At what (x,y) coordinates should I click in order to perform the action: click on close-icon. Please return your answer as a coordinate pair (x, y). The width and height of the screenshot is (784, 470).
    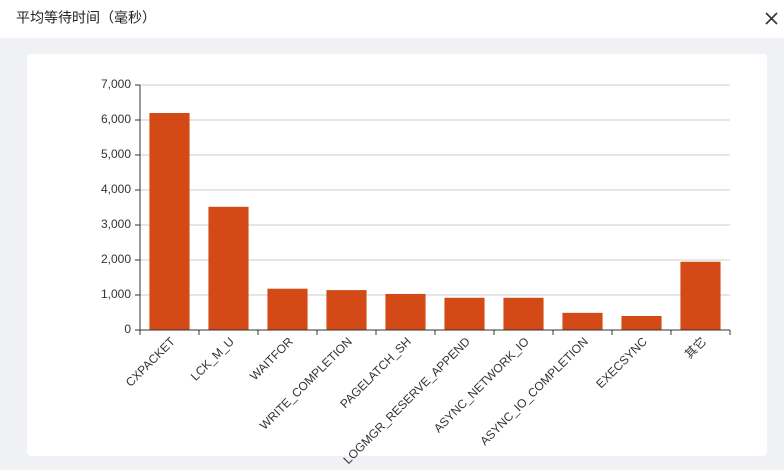
    Looking at the image, I should click on (771, 18).